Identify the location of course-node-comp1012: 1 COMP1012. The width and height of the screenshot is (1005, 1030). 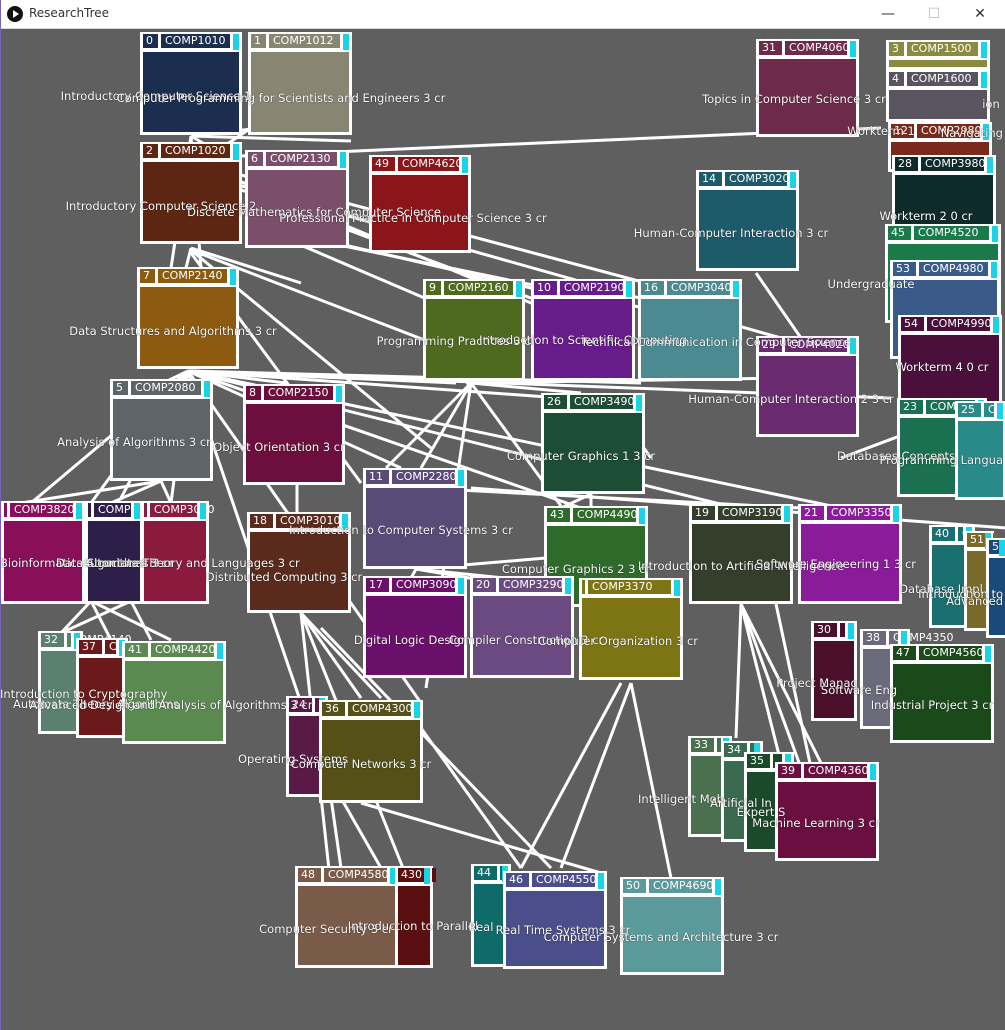
(300, 83).